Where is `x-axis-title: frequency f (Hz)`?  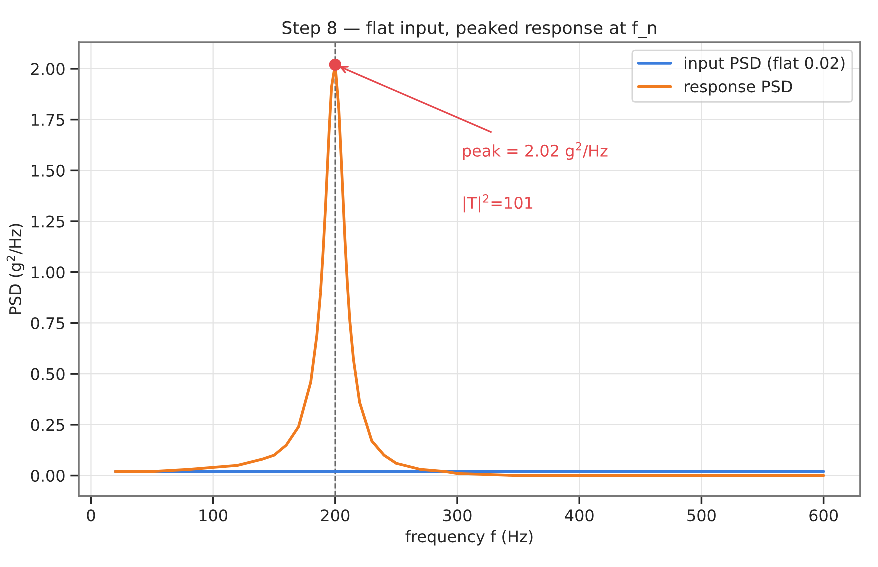
x-axis-title: frequency f (Hz) is located at coordinates (469, 538).